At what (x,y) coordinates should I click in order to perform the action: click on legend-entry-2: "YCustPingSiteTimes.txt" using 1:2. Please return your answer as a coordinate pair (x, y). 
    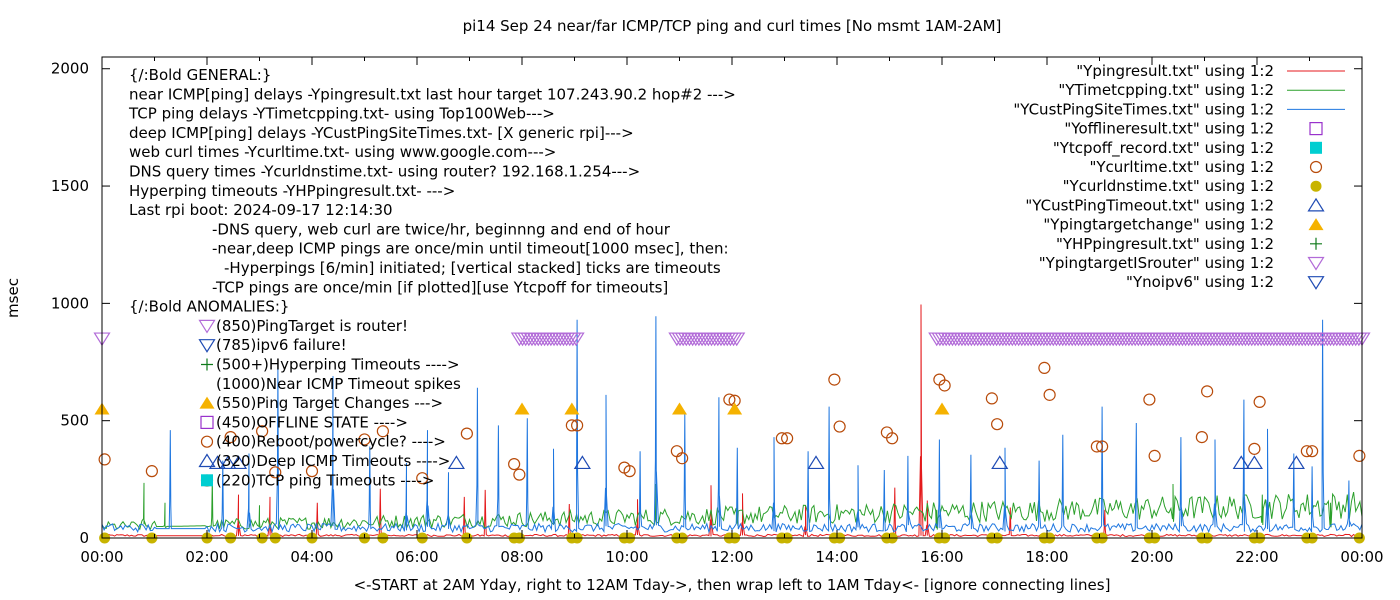
    Looking at the image, I should click on (1143, 109).